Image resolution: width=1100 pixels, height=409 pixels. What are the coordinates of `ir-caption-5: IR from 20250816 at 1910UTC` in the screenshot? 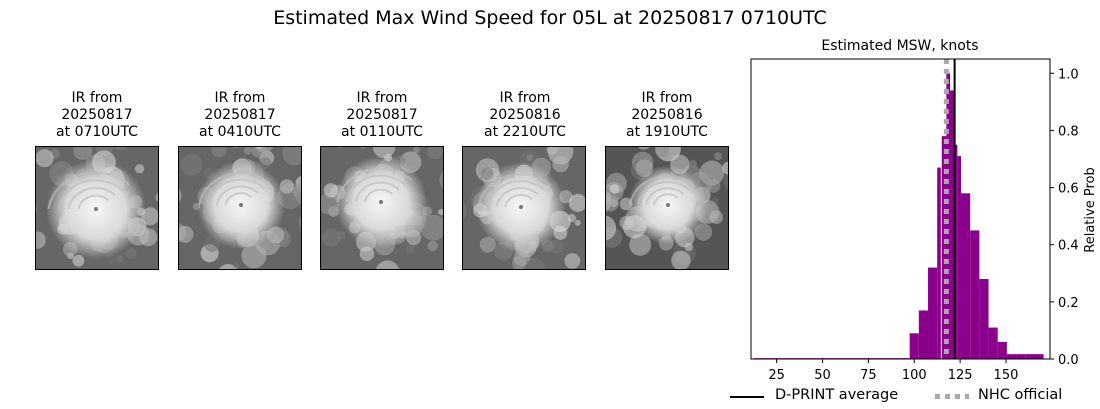 It's located at (667, 115).